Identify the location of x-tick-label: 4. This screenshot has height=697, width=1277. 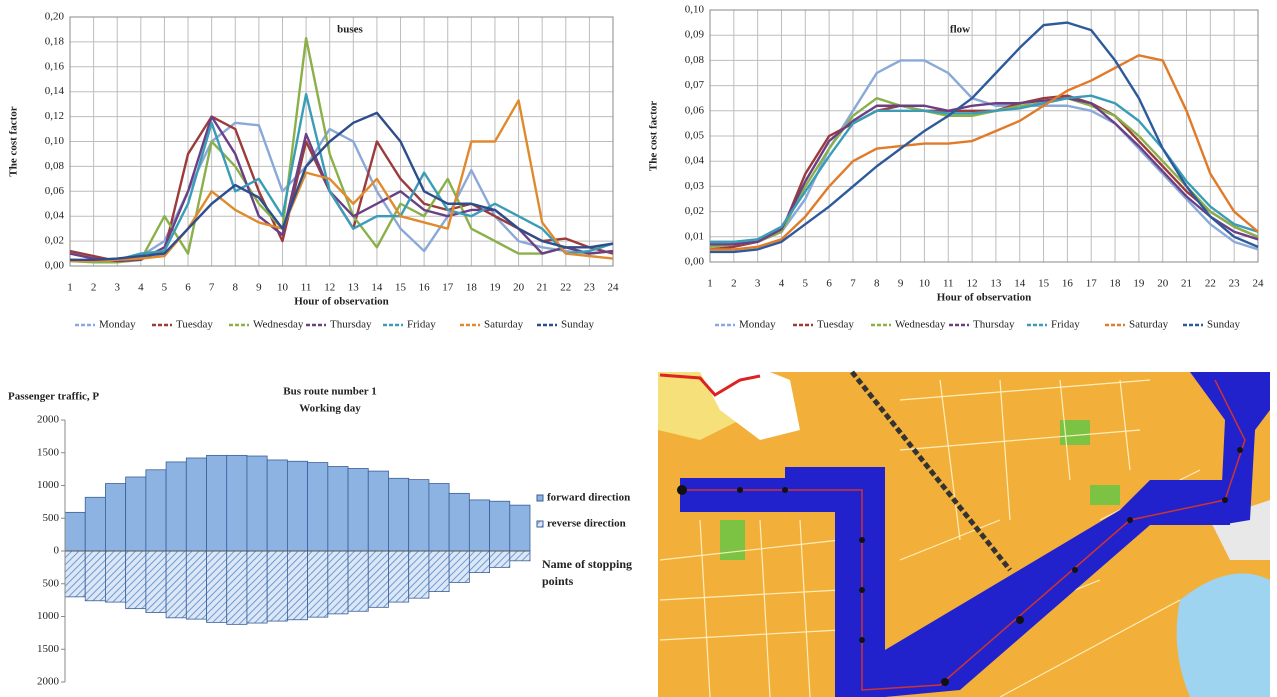
(141, 288).